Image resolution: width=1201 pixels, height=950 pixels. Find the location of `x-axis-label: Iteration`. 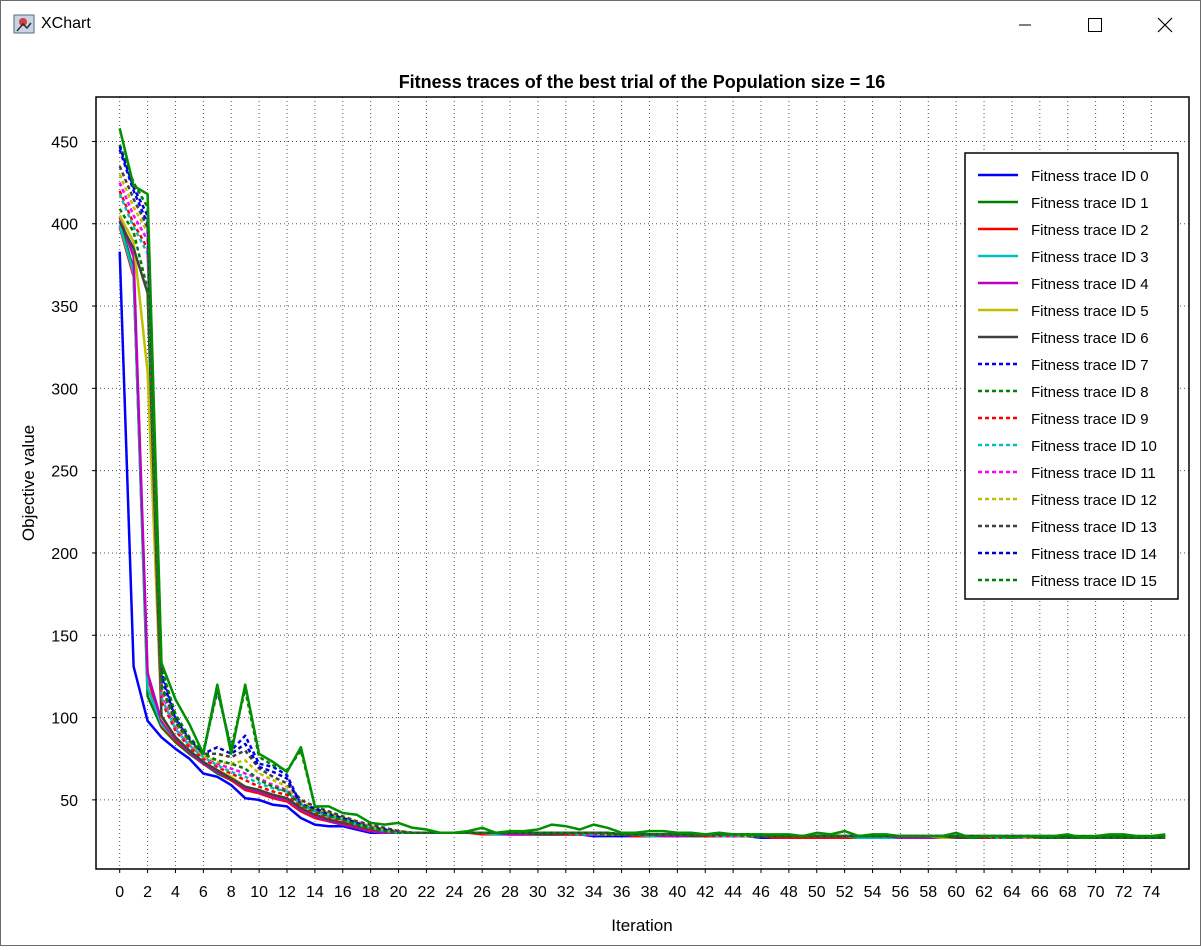

x-axis-label: Iteration is located at coordinates (641, 925).